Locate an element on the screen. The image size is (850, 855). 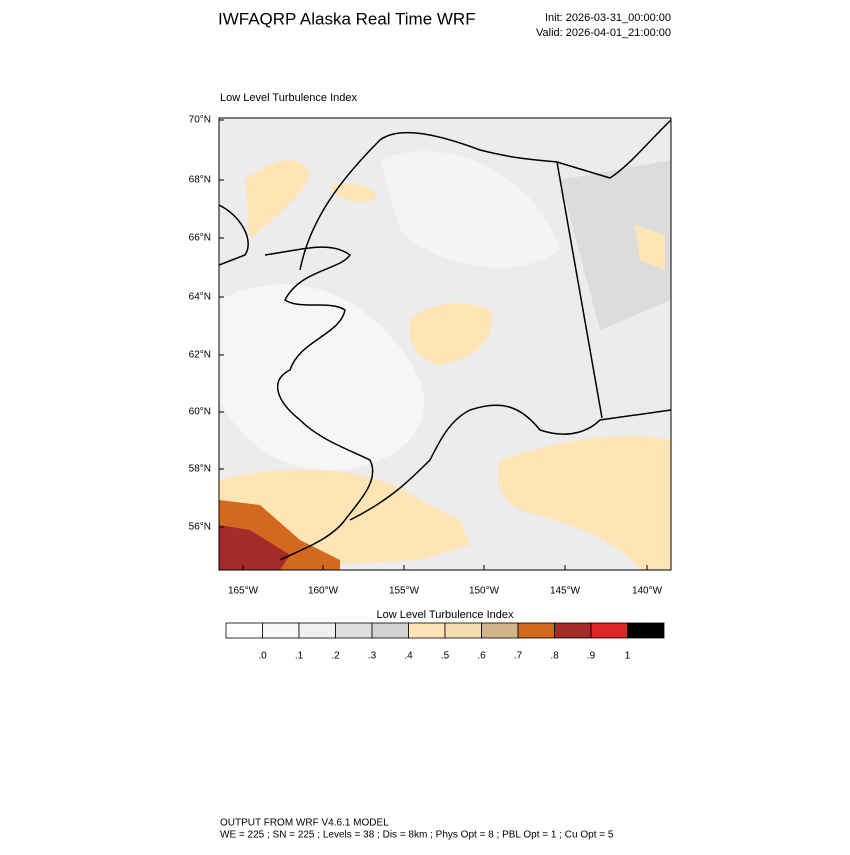
colorbar-title: Low Level Turbulence Index is located at coordinates (445, 615).